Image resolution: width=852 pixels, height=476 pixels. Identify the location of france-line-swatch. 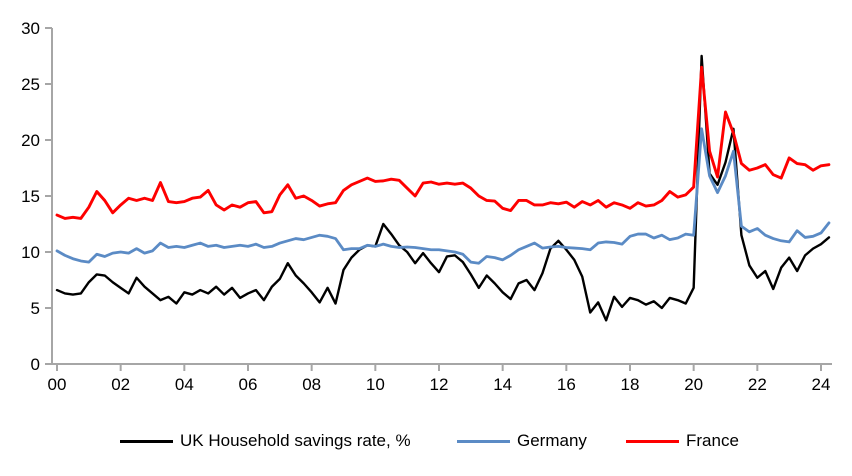
(652, 441).